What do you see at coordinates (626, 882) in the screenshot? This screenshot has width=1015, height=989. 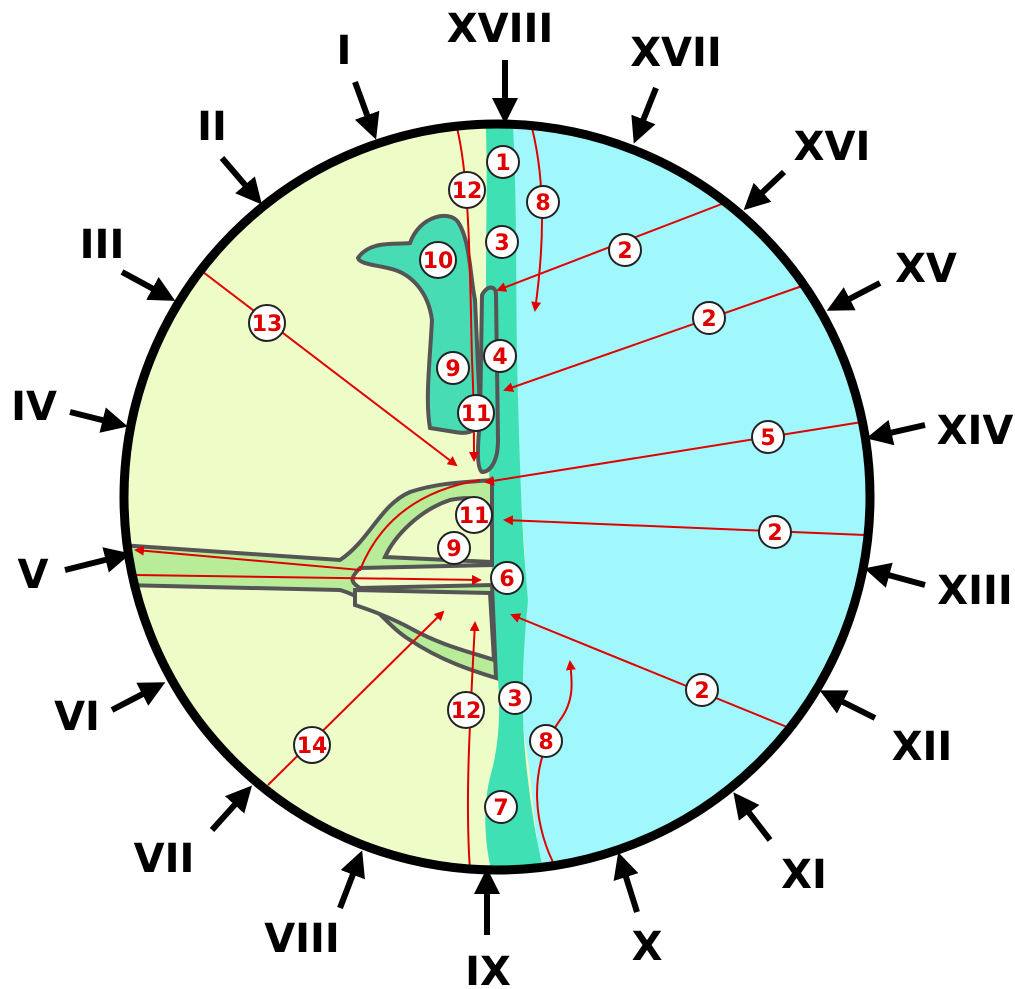 I see `direction-arrow-x` at bounding box center [626, 882].